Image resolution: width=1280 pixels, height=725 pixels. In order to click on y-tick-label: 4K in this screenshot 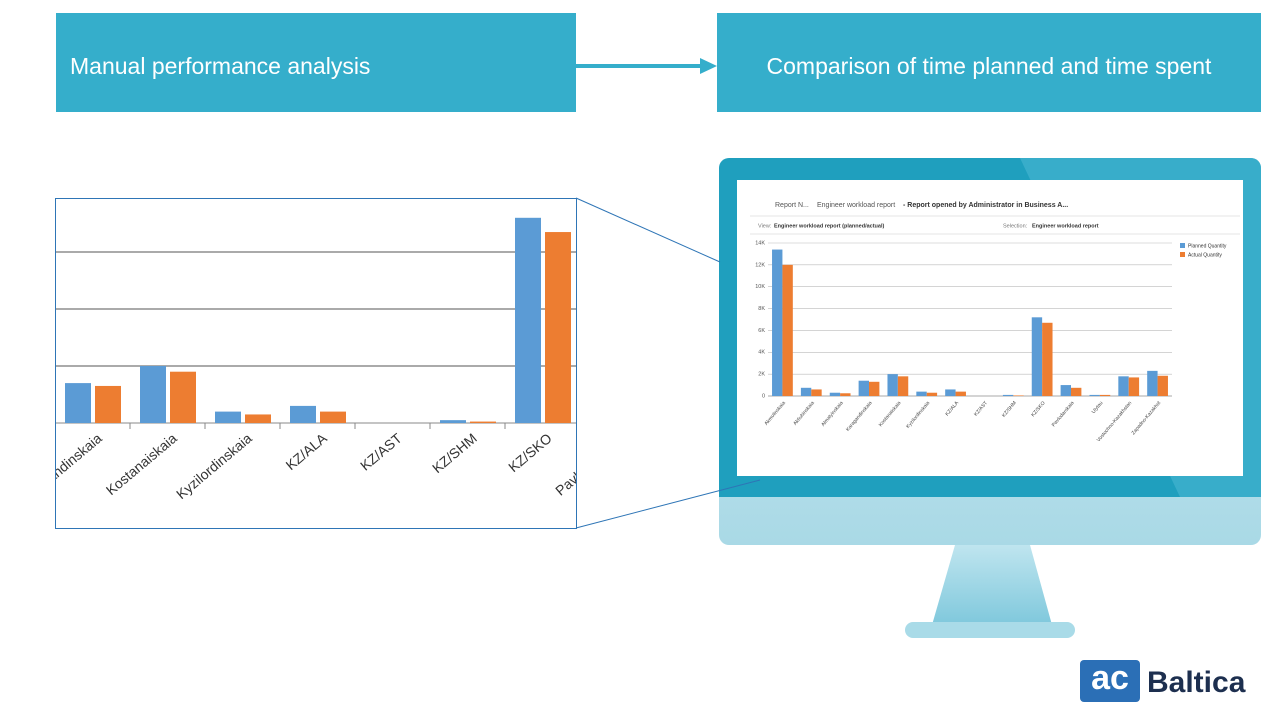, I will do `click(761, 353)`.